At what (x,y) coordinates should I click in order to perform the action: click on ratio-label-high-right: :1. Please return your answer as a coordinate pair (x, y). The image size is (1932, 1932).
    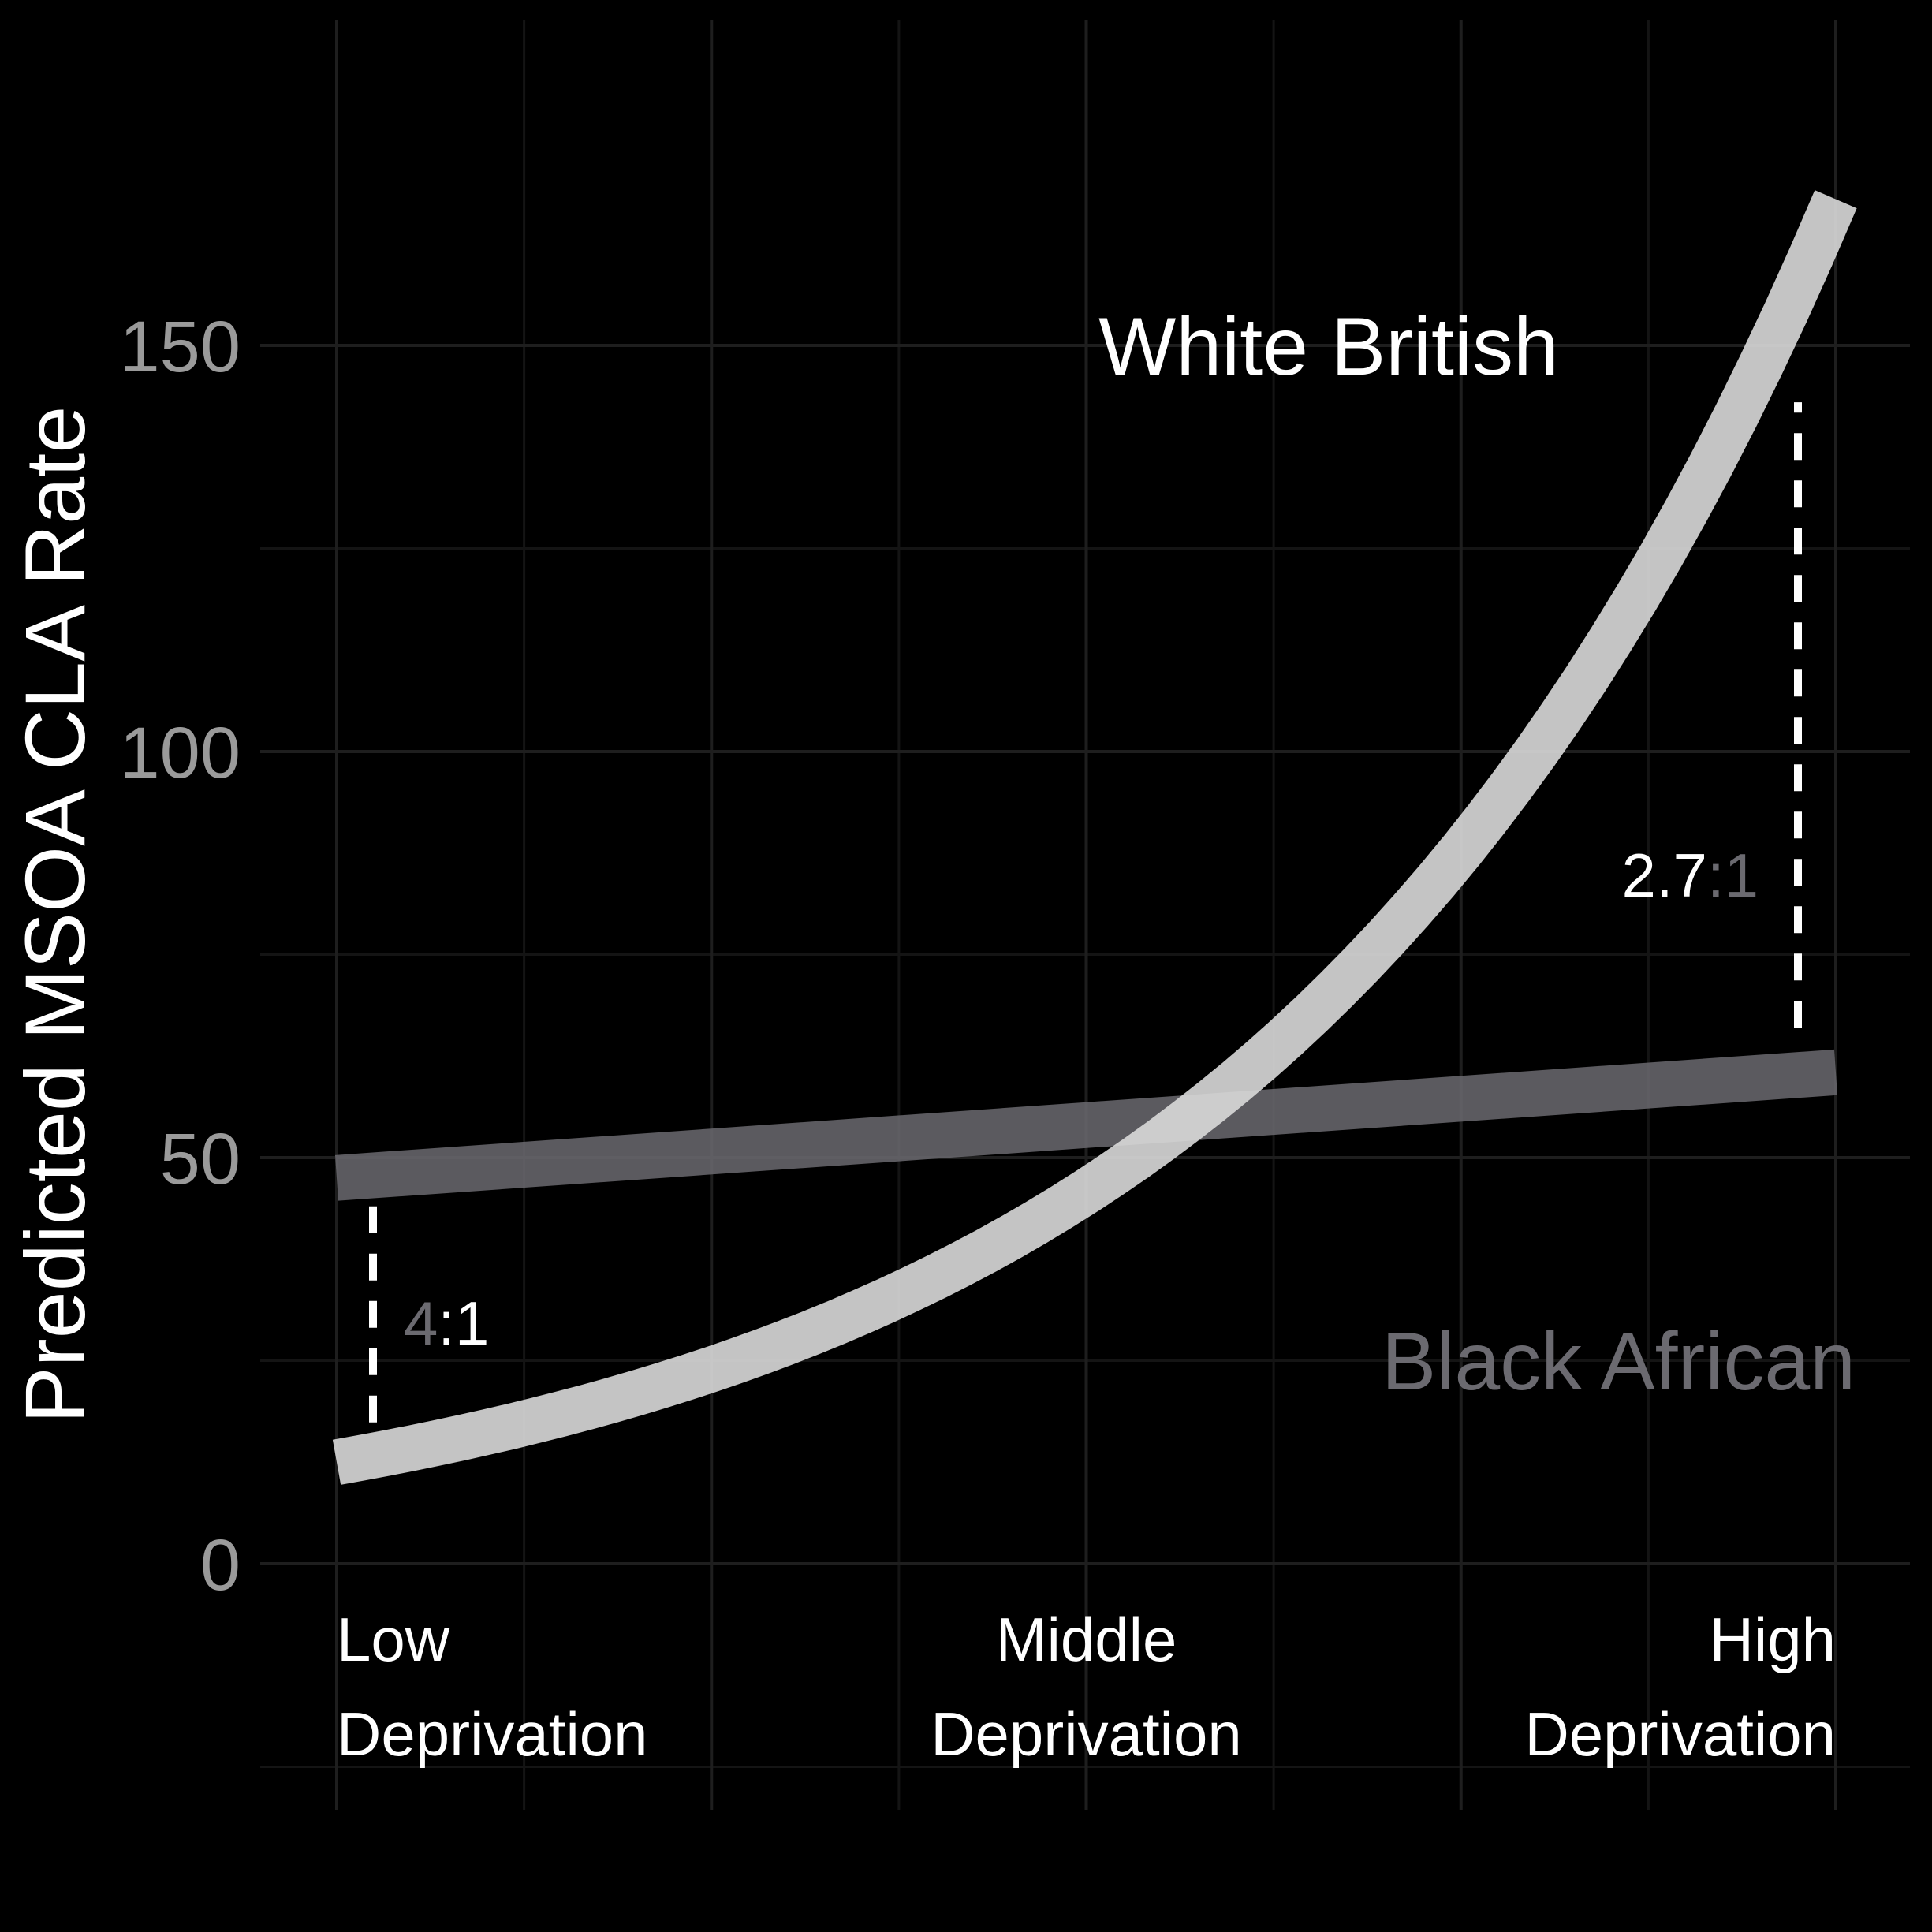
    Looking at the image, I should click on (1733, 876).